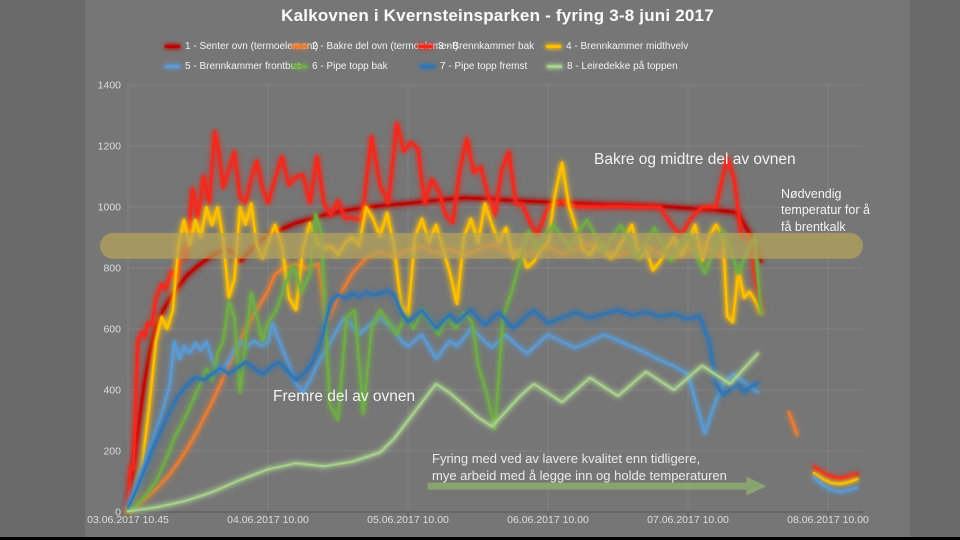  What do you see at coordinates (627, 46) in the screenshot?
I see `legend-label-4: 4 - Brennkammer midthvelv` at bounding box center [627, 46].